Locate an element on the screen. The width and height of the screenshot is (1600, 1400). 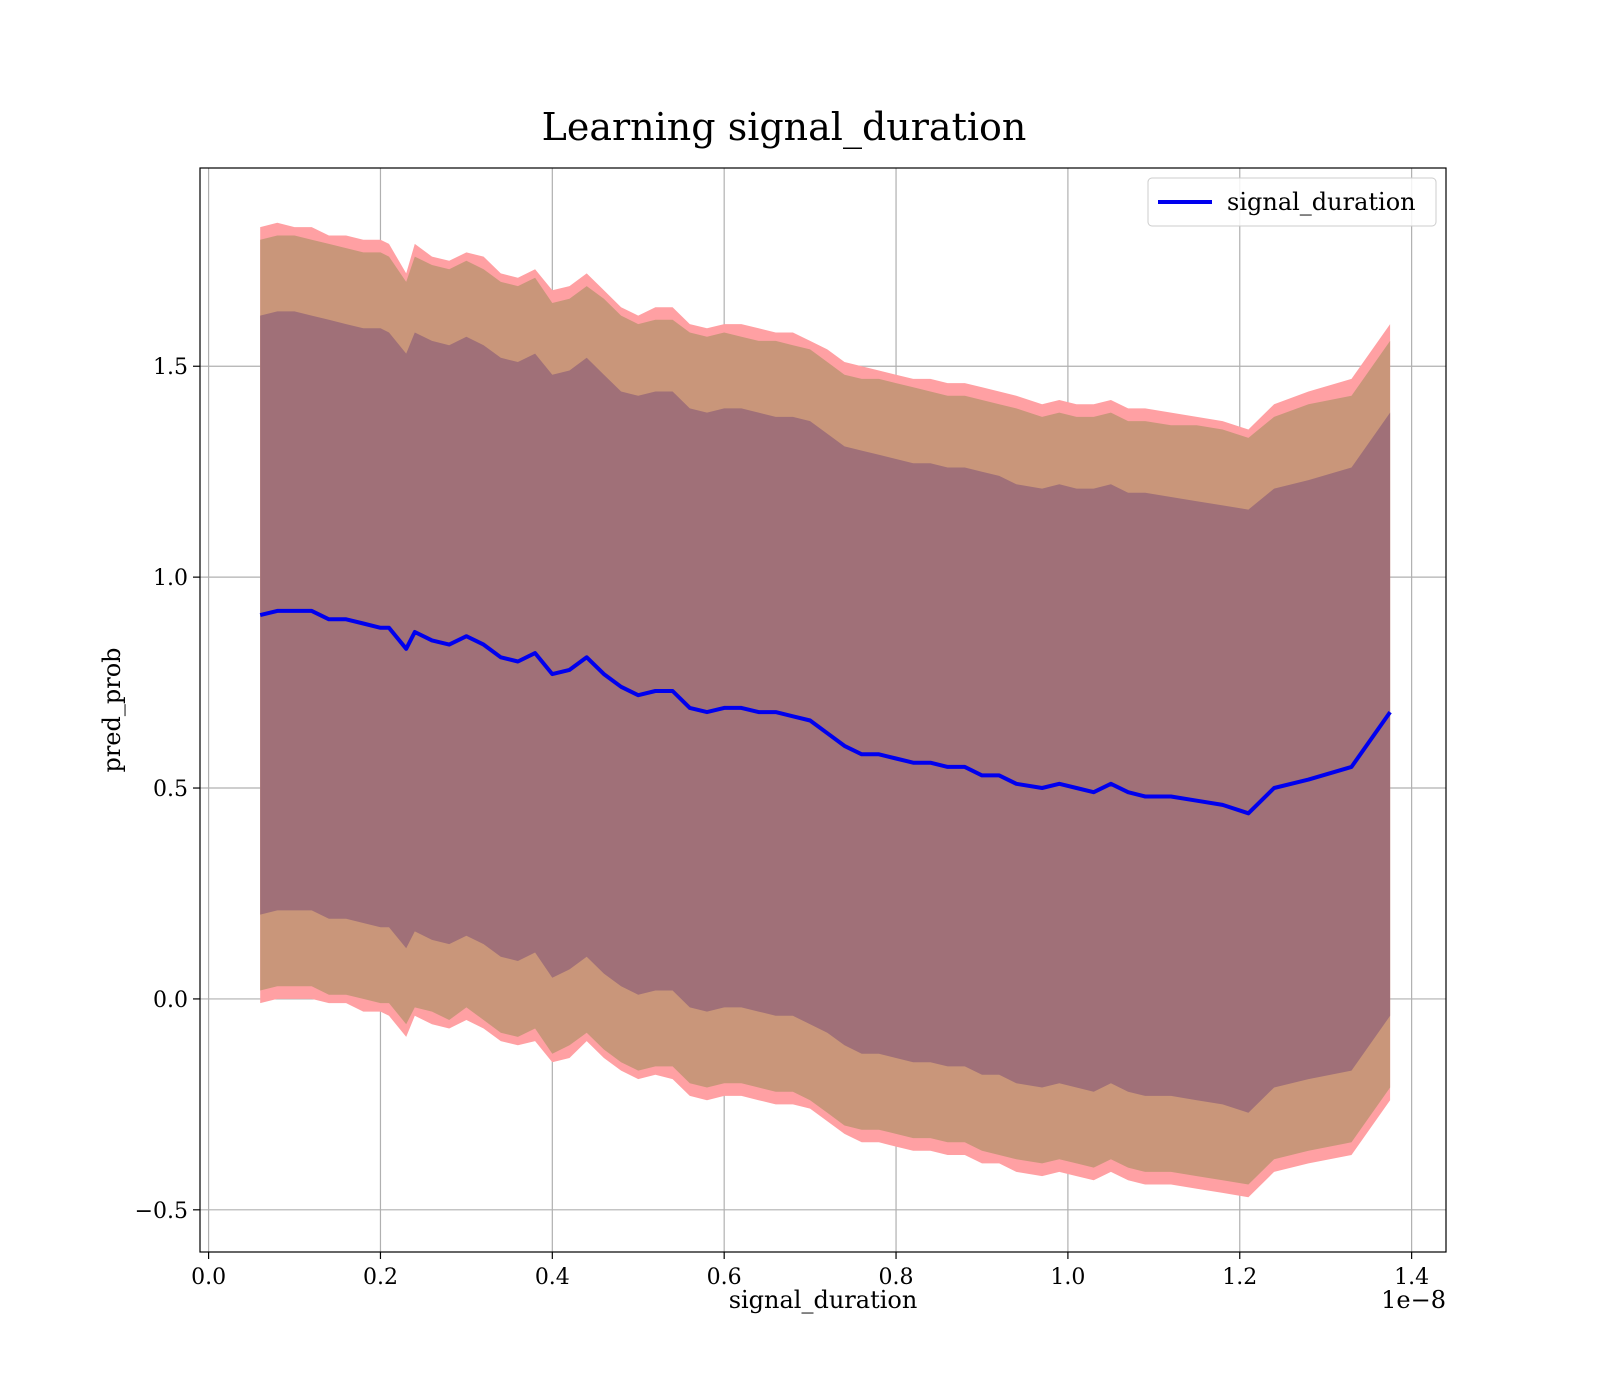
x-axis-offset-text: 1e−8 is located at coordinates (1413, 1300).